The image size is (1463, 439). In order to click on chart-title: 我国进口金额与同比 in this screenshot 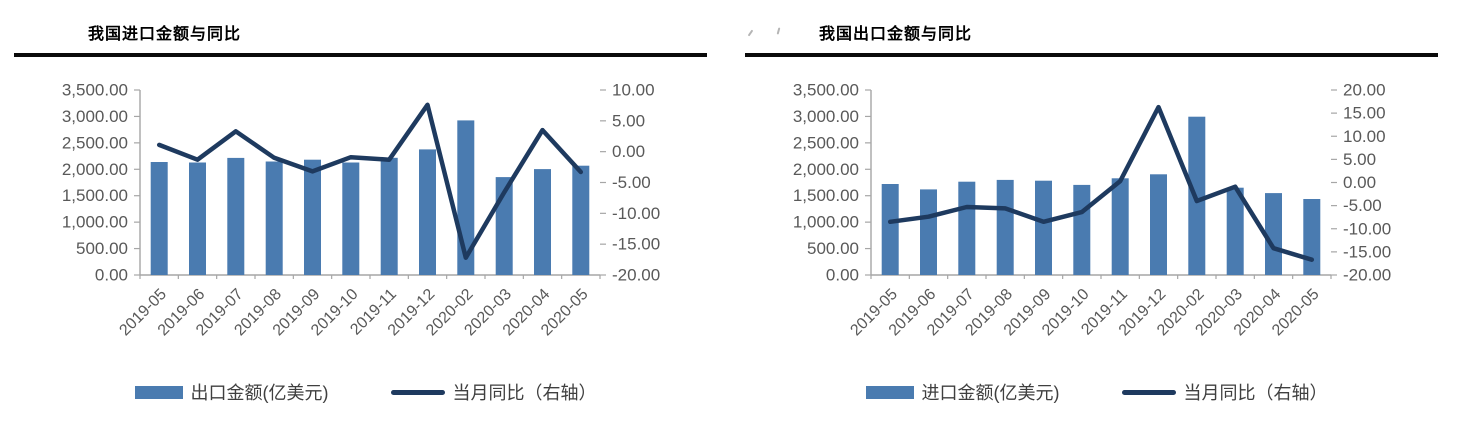, I will do `click(165, 34)`.